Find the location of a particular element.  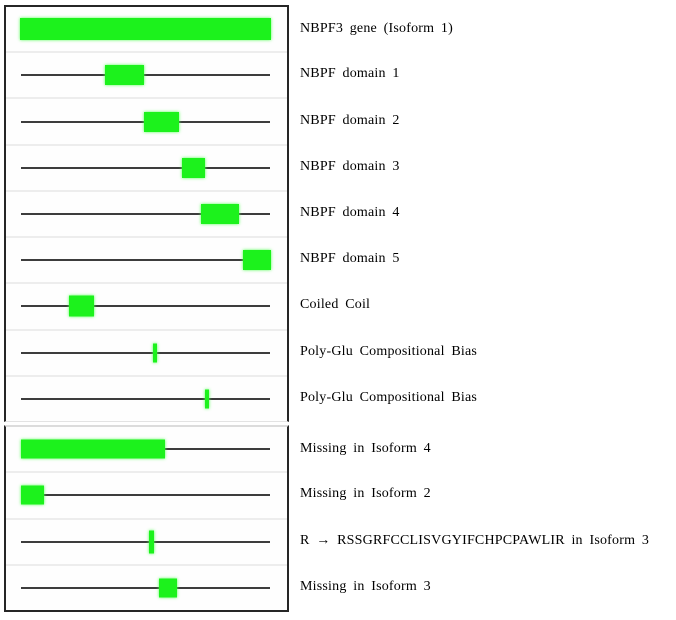

feature-nbpf3-gene is located at coordinates (145, 29).